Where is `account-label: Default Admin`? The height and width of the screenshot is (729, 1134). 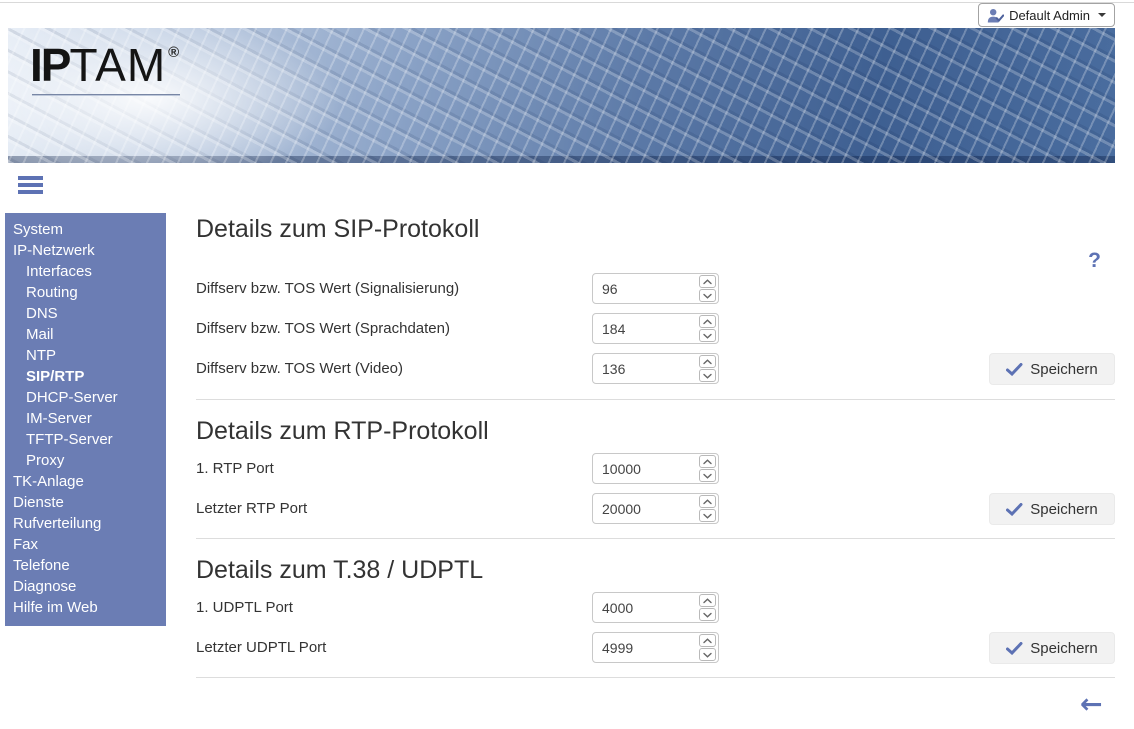 account-label: Default Admin is located at coordinates (1049, 15).